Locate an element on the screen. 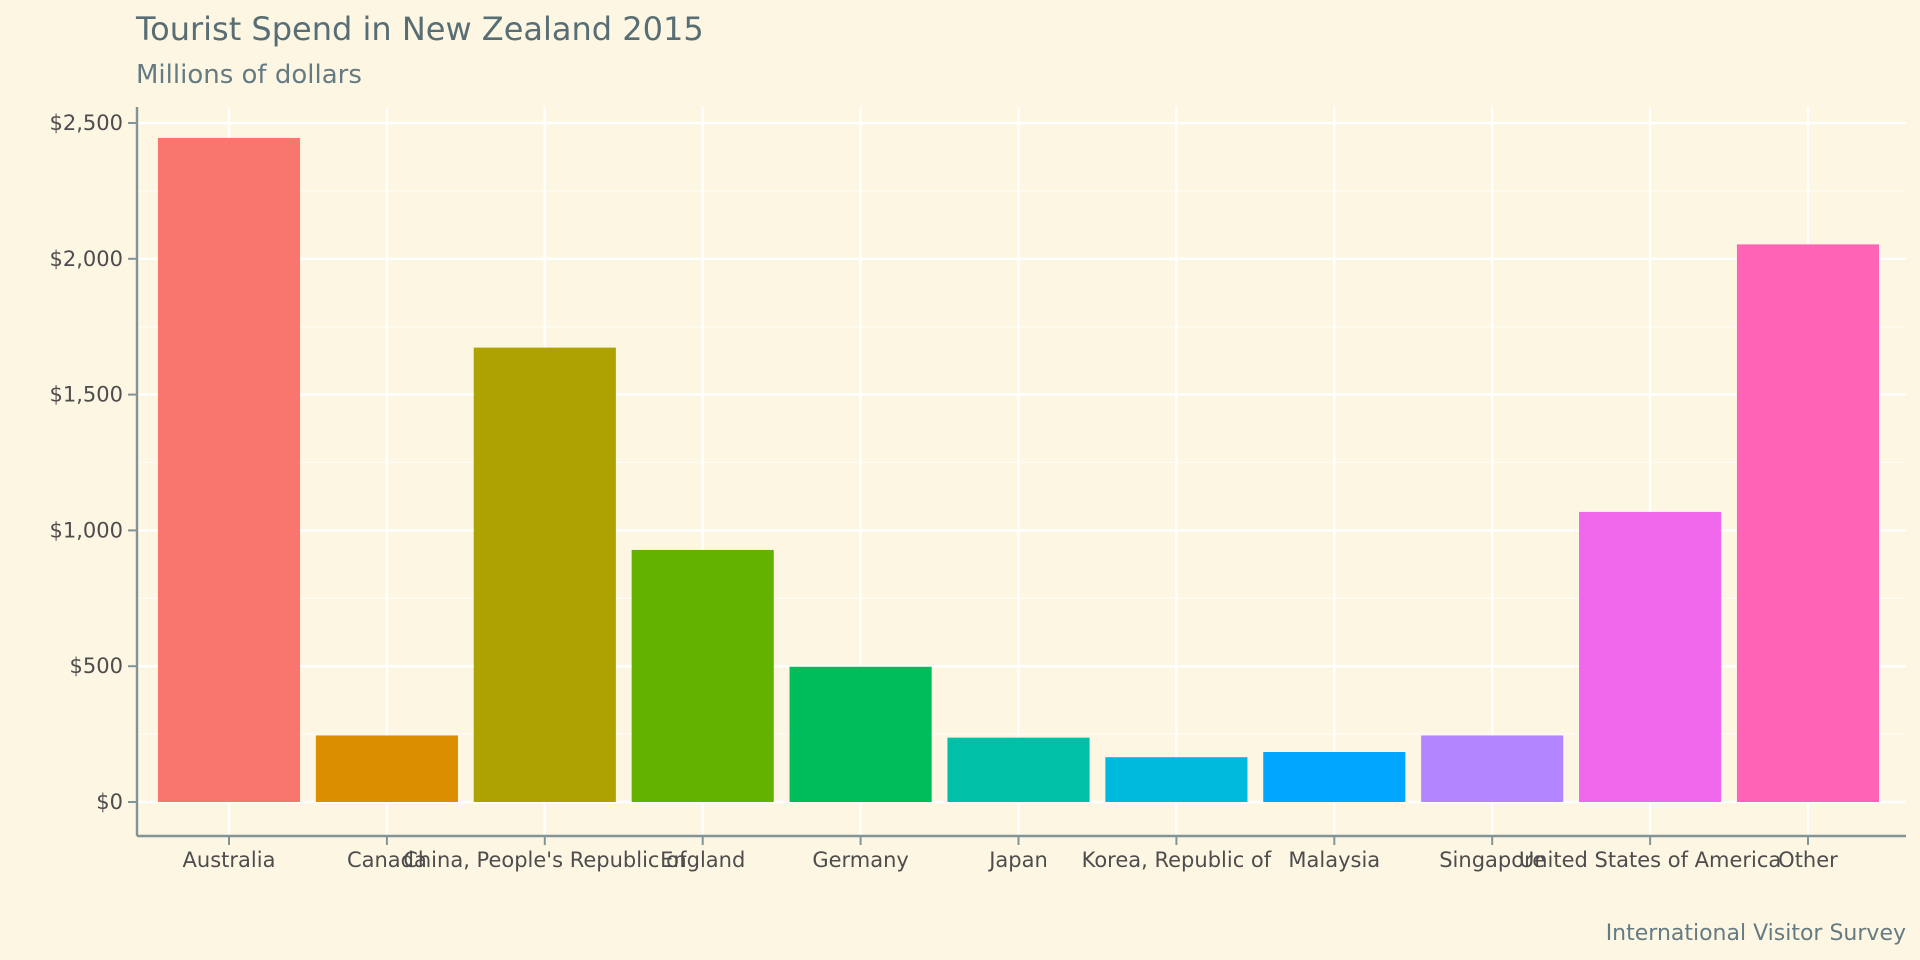 The width and height of the screenshot is (1920, 960). y-tick-label: $1,000 is located at coordinates (86, 530).